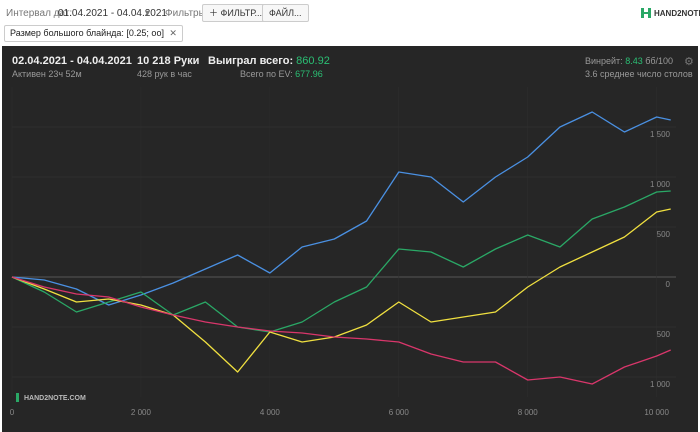  I want to click on winrate-value: 8.43, so click(634, 61).